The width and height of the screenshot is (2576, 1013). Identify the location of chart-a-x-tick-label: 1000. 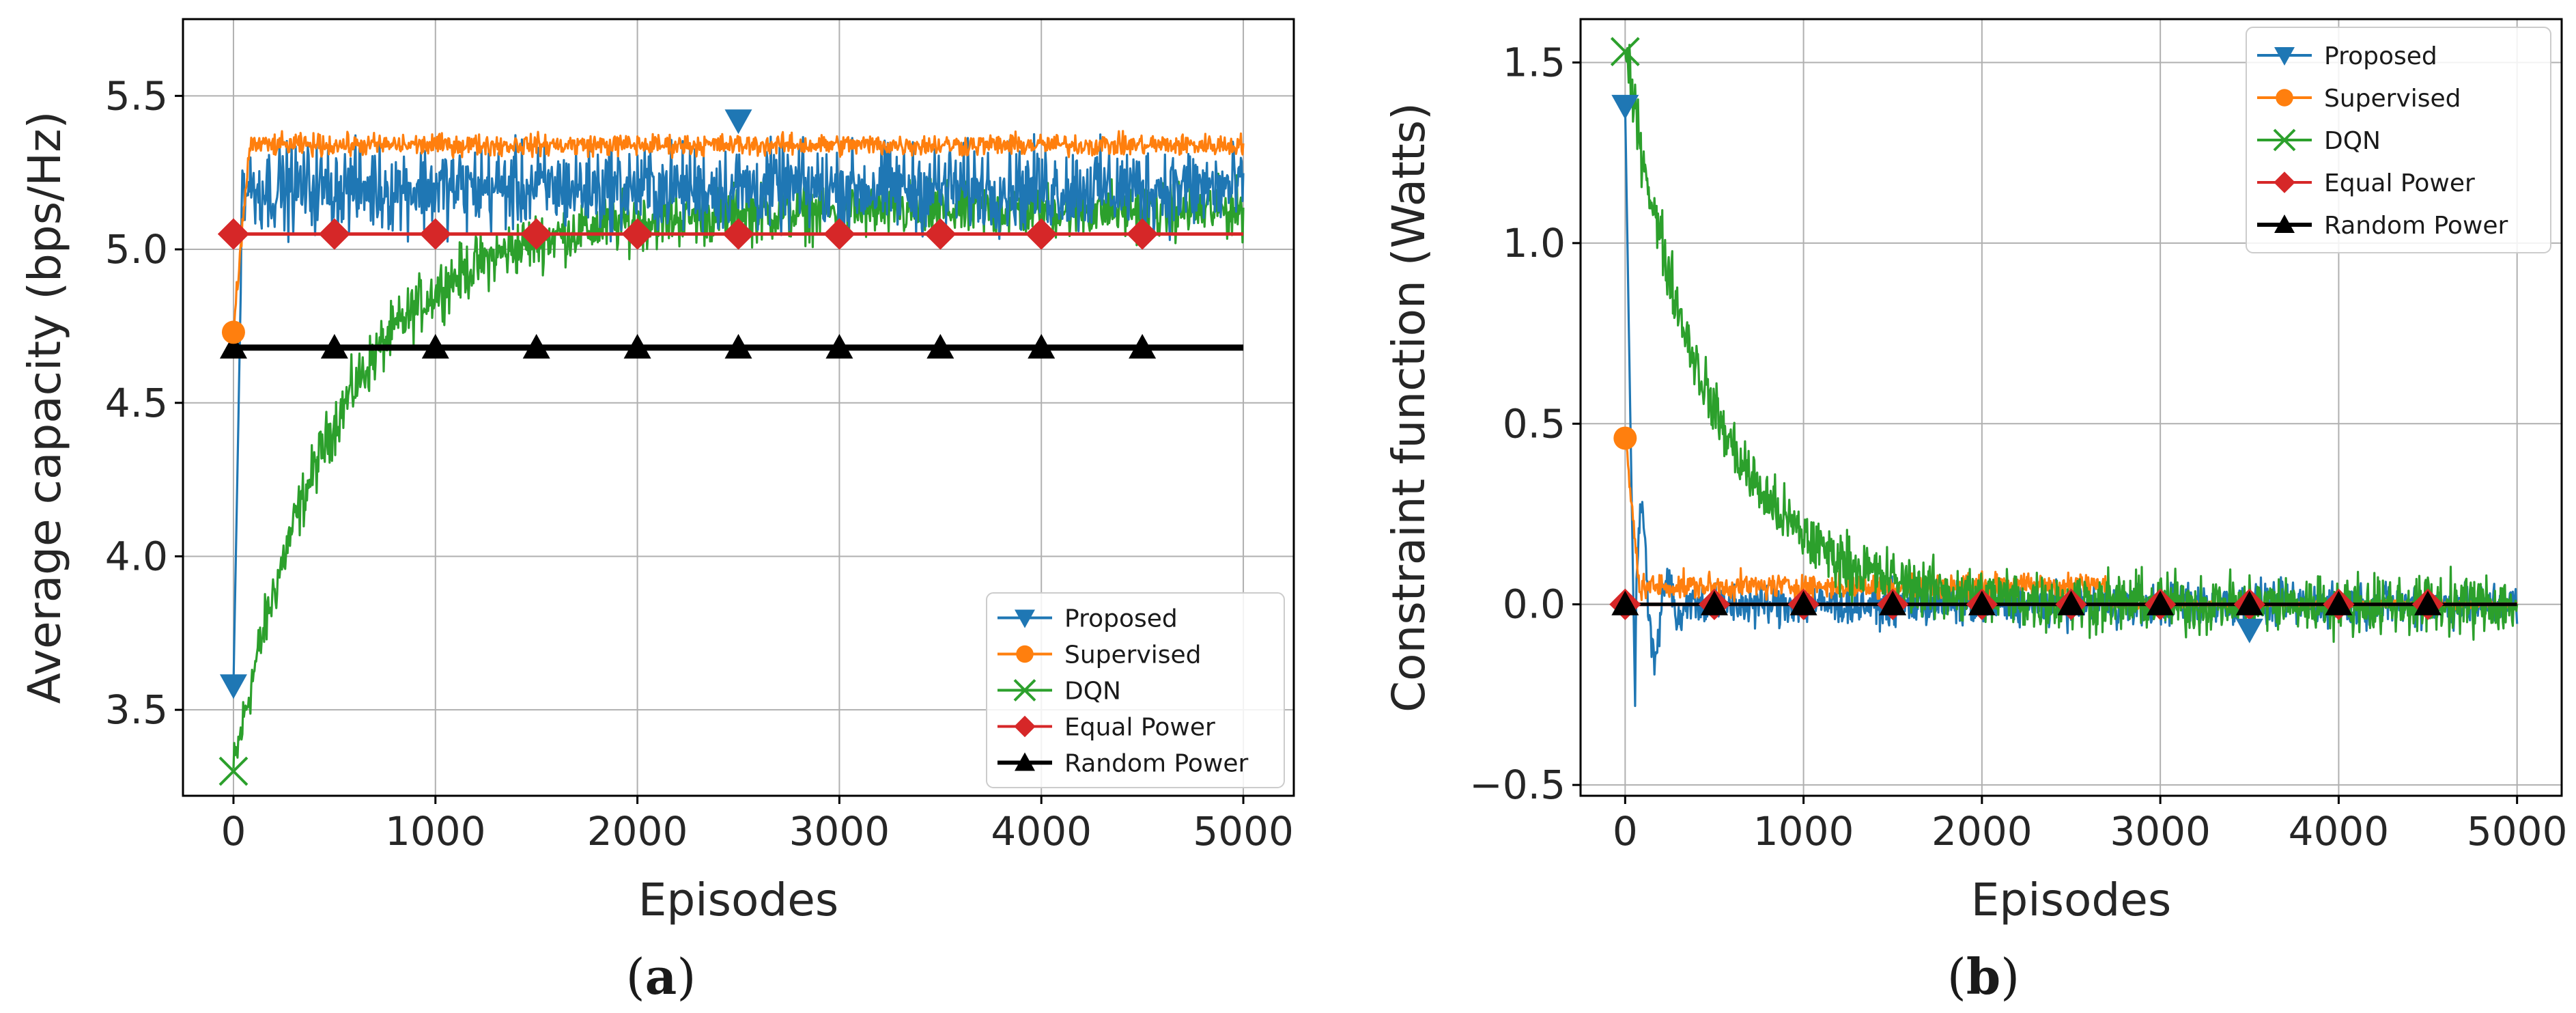
(435, 831).